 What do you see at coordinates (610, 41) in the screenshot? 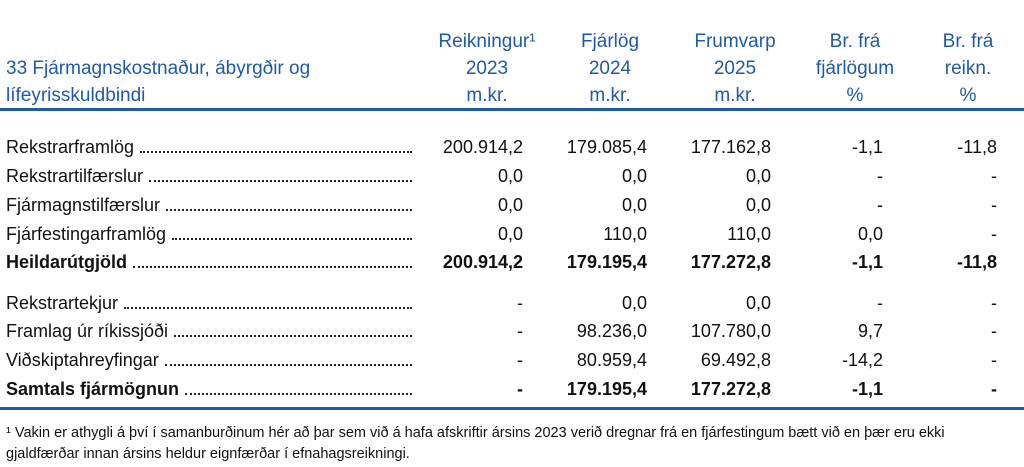
I see `header-line: Fjárlög` at bounding box center [610, 41].